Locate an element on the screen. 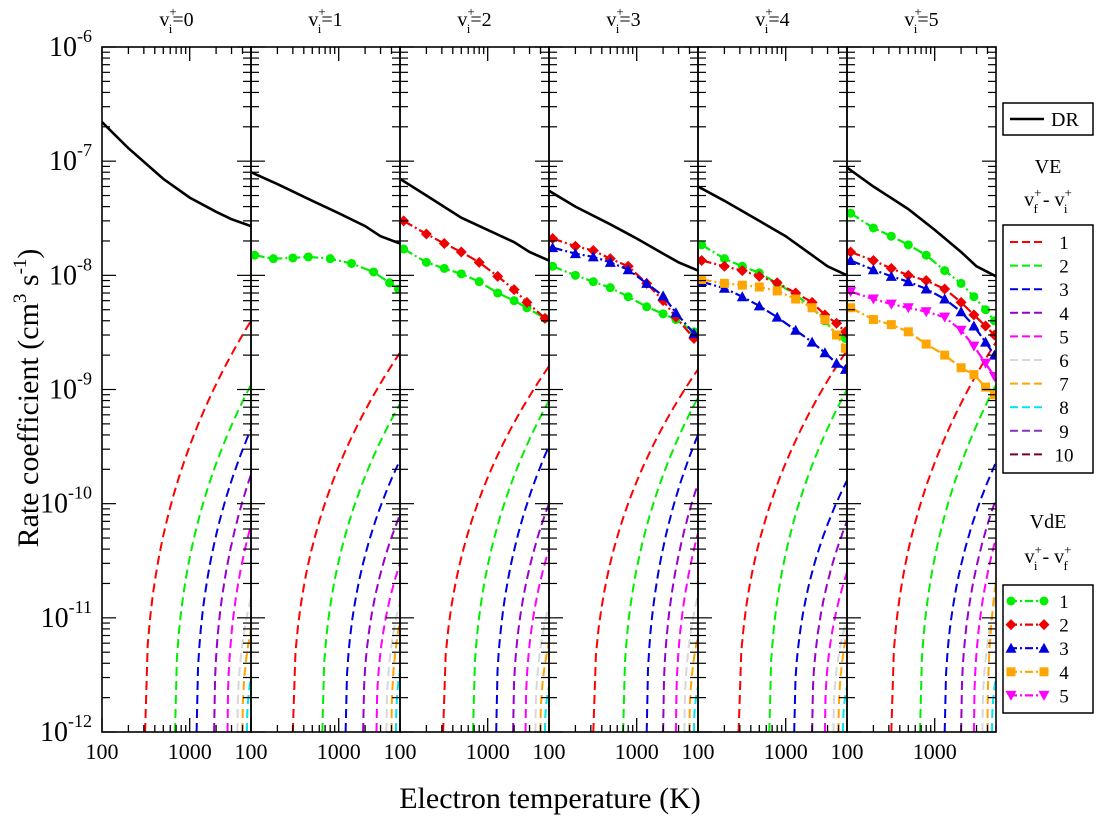 Image resolution: width=1099 pixels, height=818 pixels. panel-3: v+ i=3 100 1000 is located at coordinates (616, 384).